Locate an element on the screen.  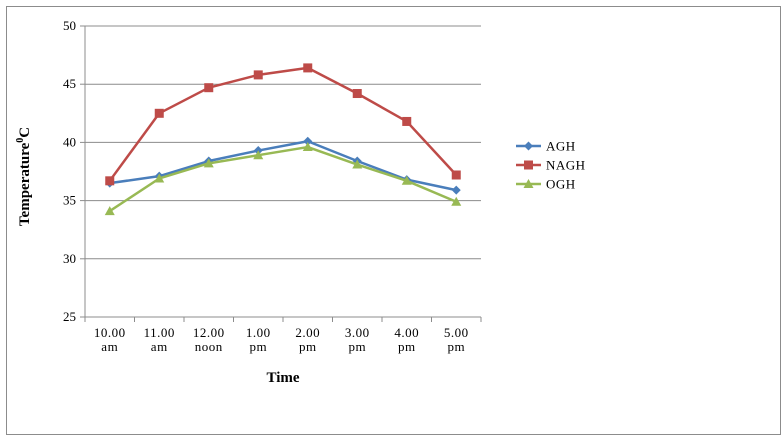
x-tick-label-7: 5.00 pm is located at coordinates (456, 339).